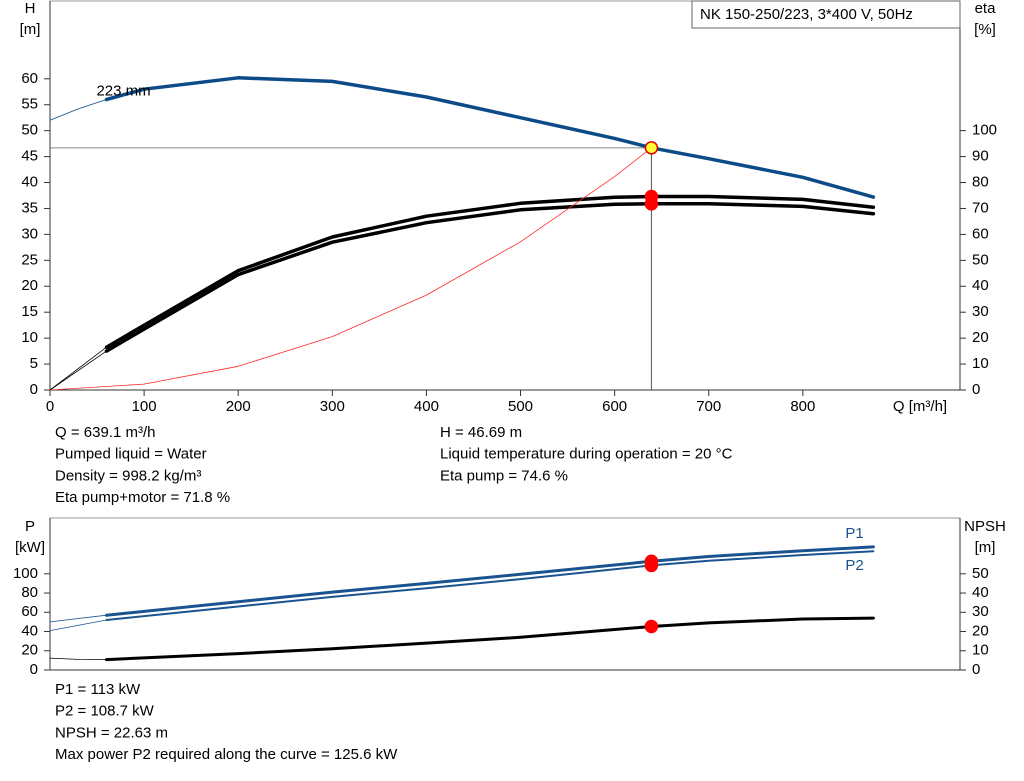 This screenshot has width=1024, height=781. What do you see at coordinates (131, 454) in the screenshot?
I see `info-text: Pumped liquid = Water` at bounding box center [131, 454].